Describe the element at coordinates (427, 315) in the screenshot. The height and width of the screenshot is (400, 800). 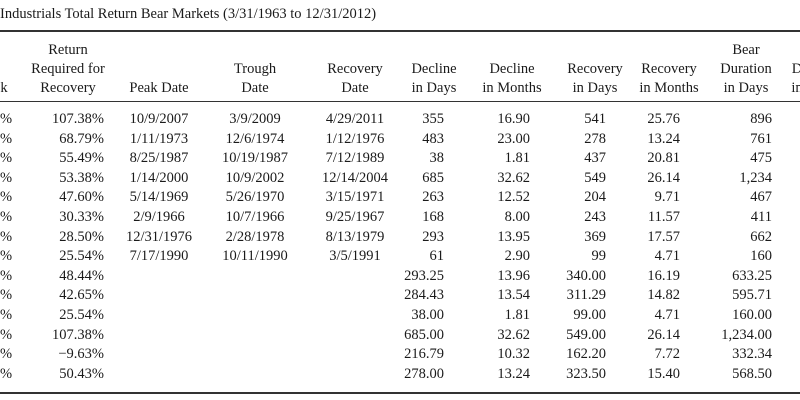
I see `table-cell: 38.00` at that location.